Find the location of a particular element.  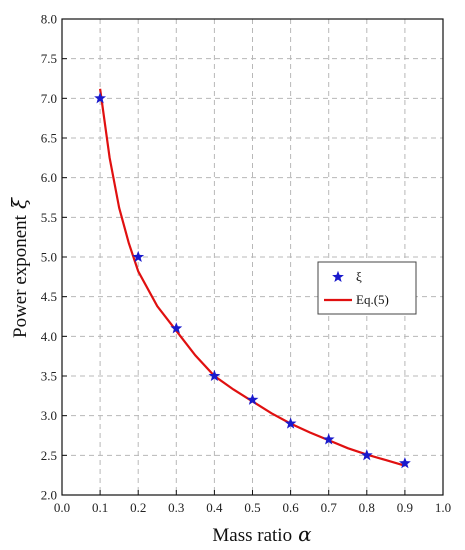

legend-box is located at coordinates (367, 288).